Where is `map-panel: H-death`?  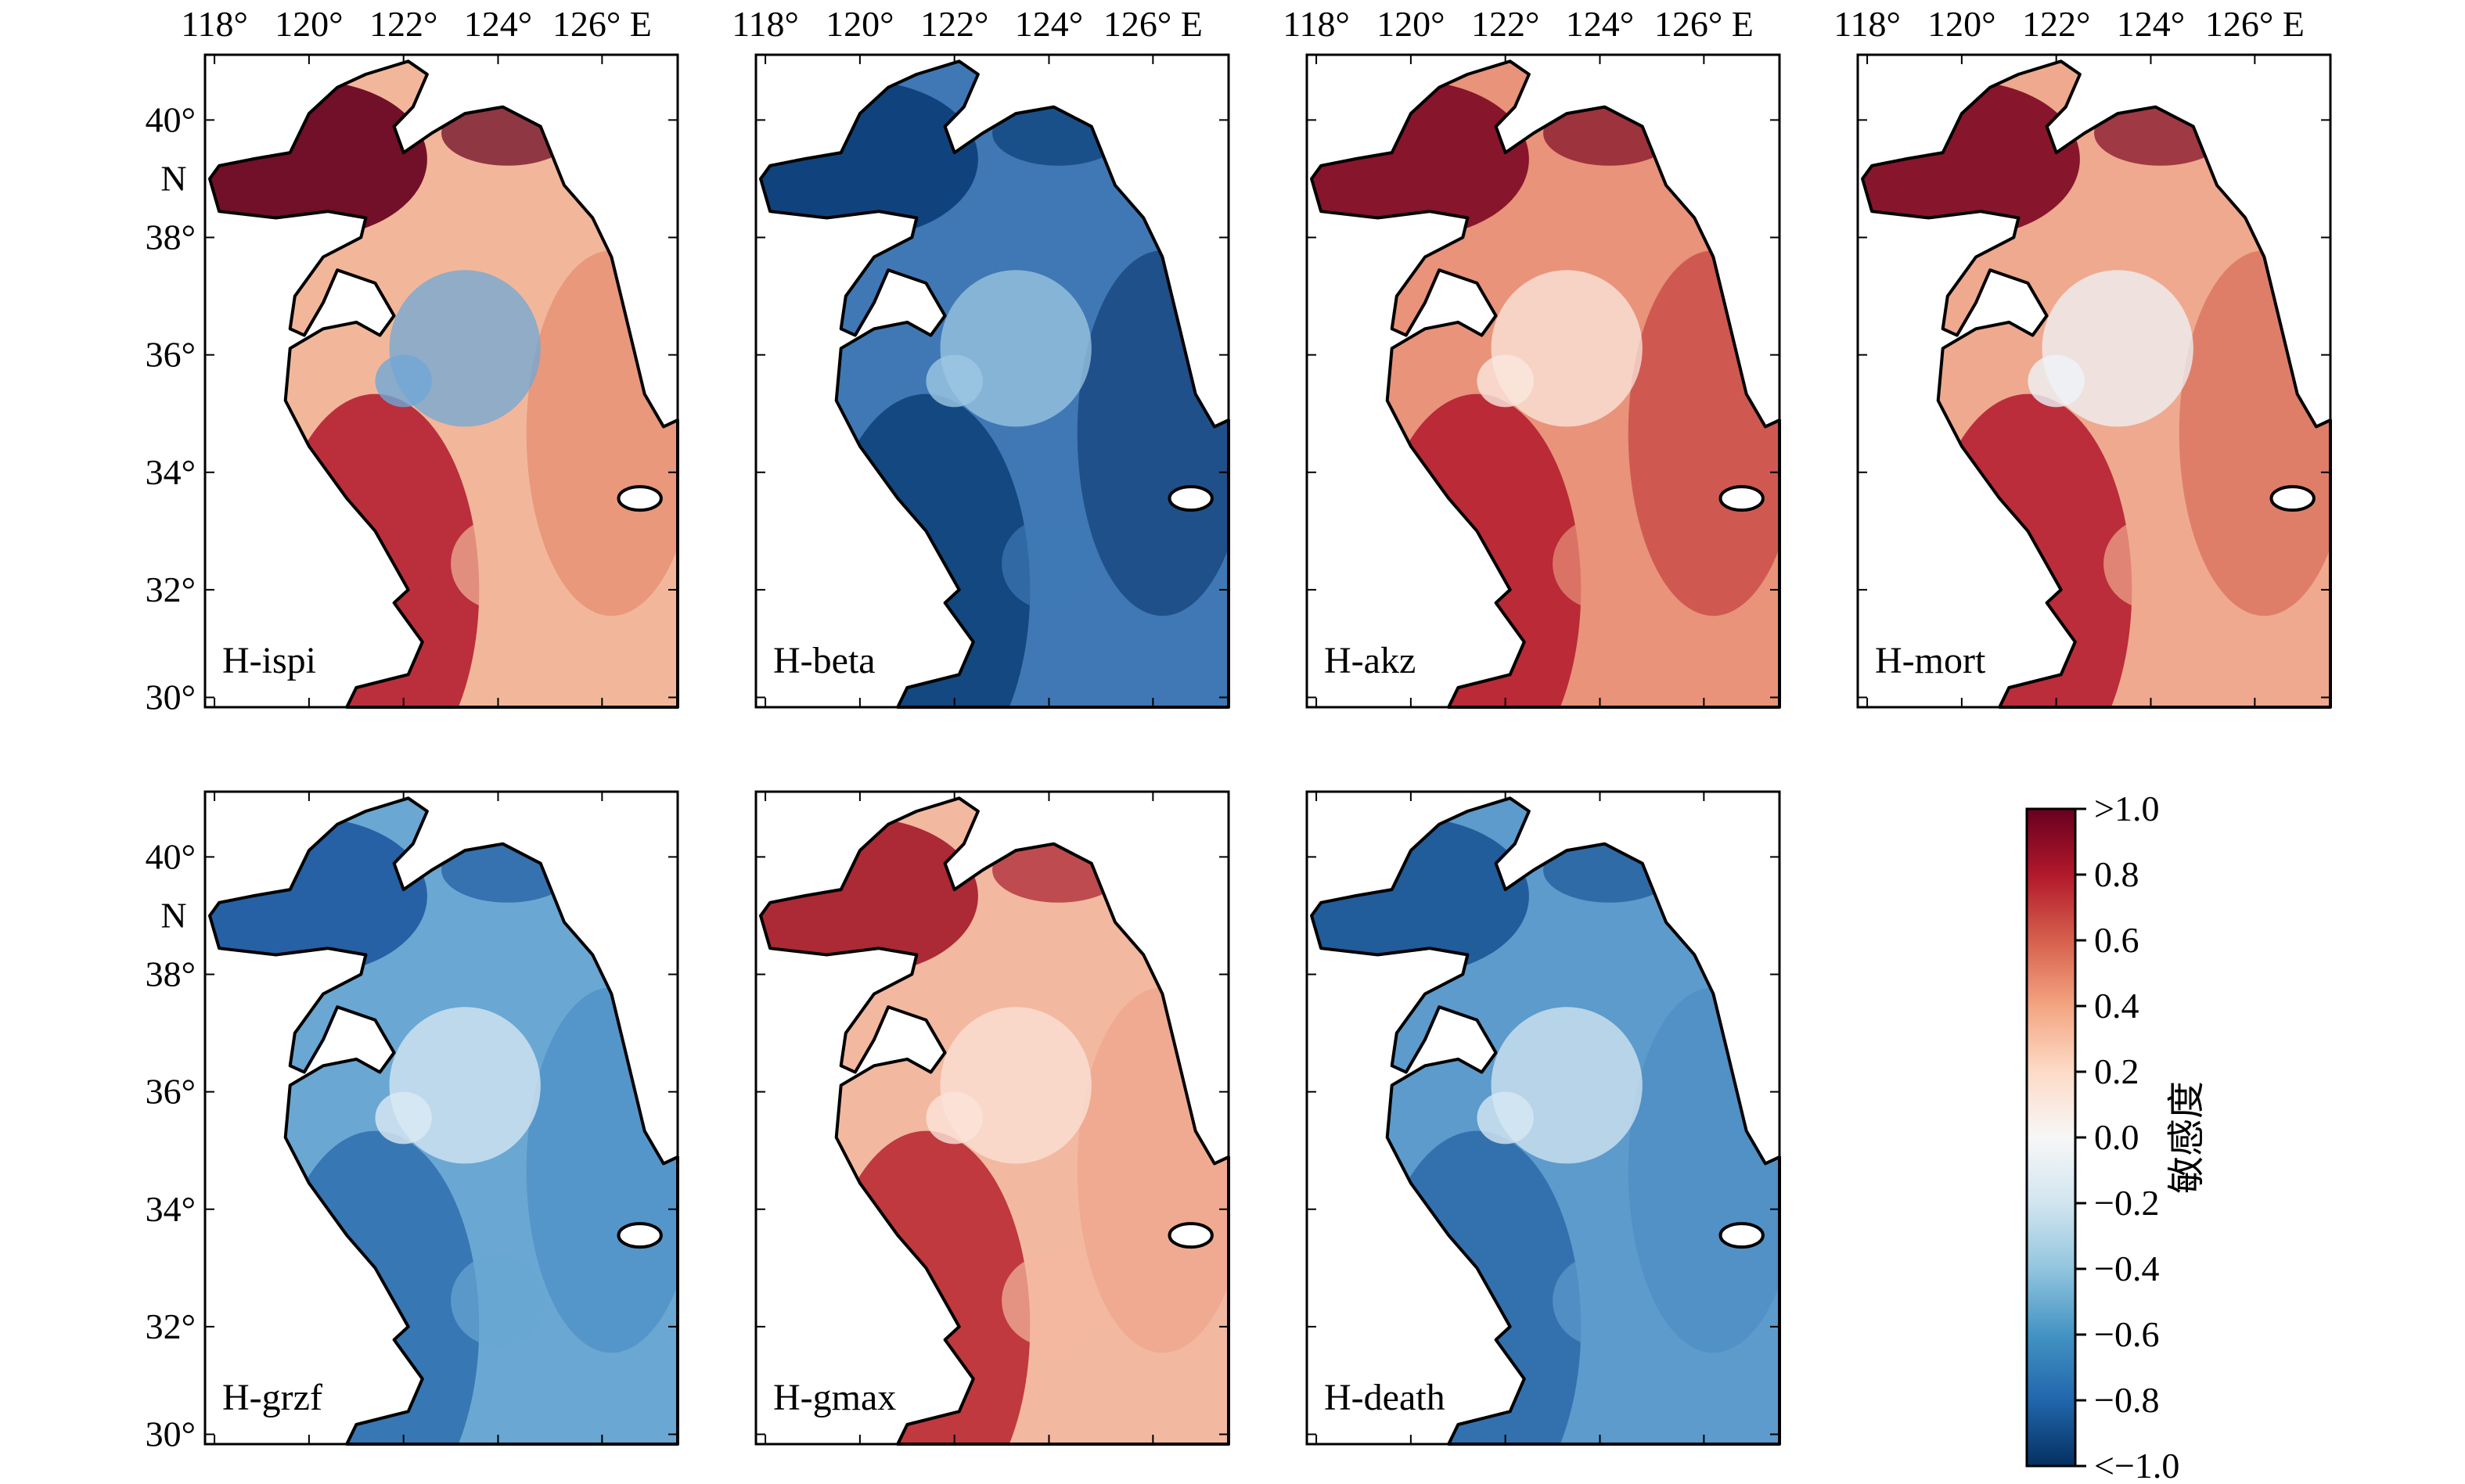 map-panel: H-death is located at coordinates (1543, 1118).